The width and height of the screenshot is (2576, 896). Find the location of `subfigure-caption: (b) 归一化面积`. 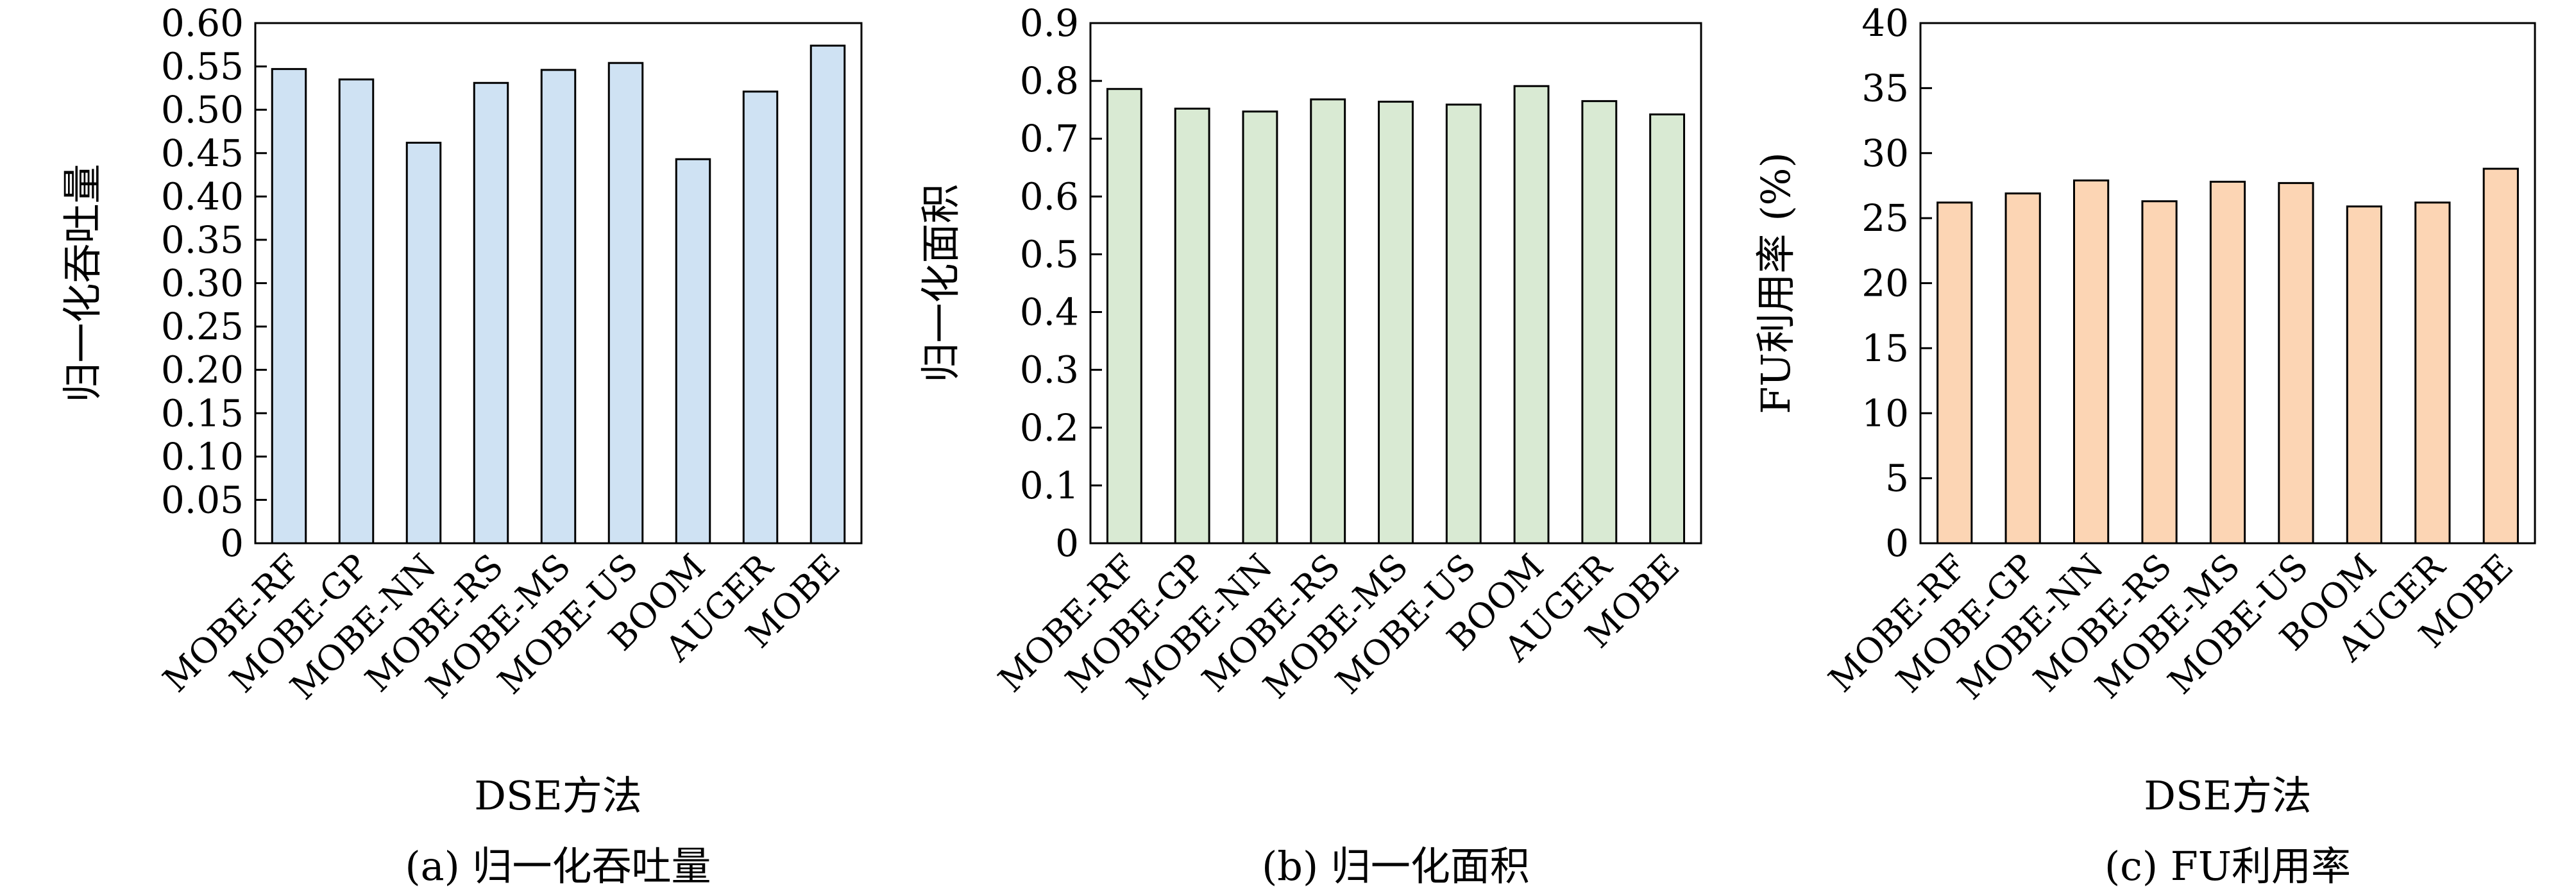

subfigure-caption: (b) 归一化面积 is located at coordinates (1396, 867).